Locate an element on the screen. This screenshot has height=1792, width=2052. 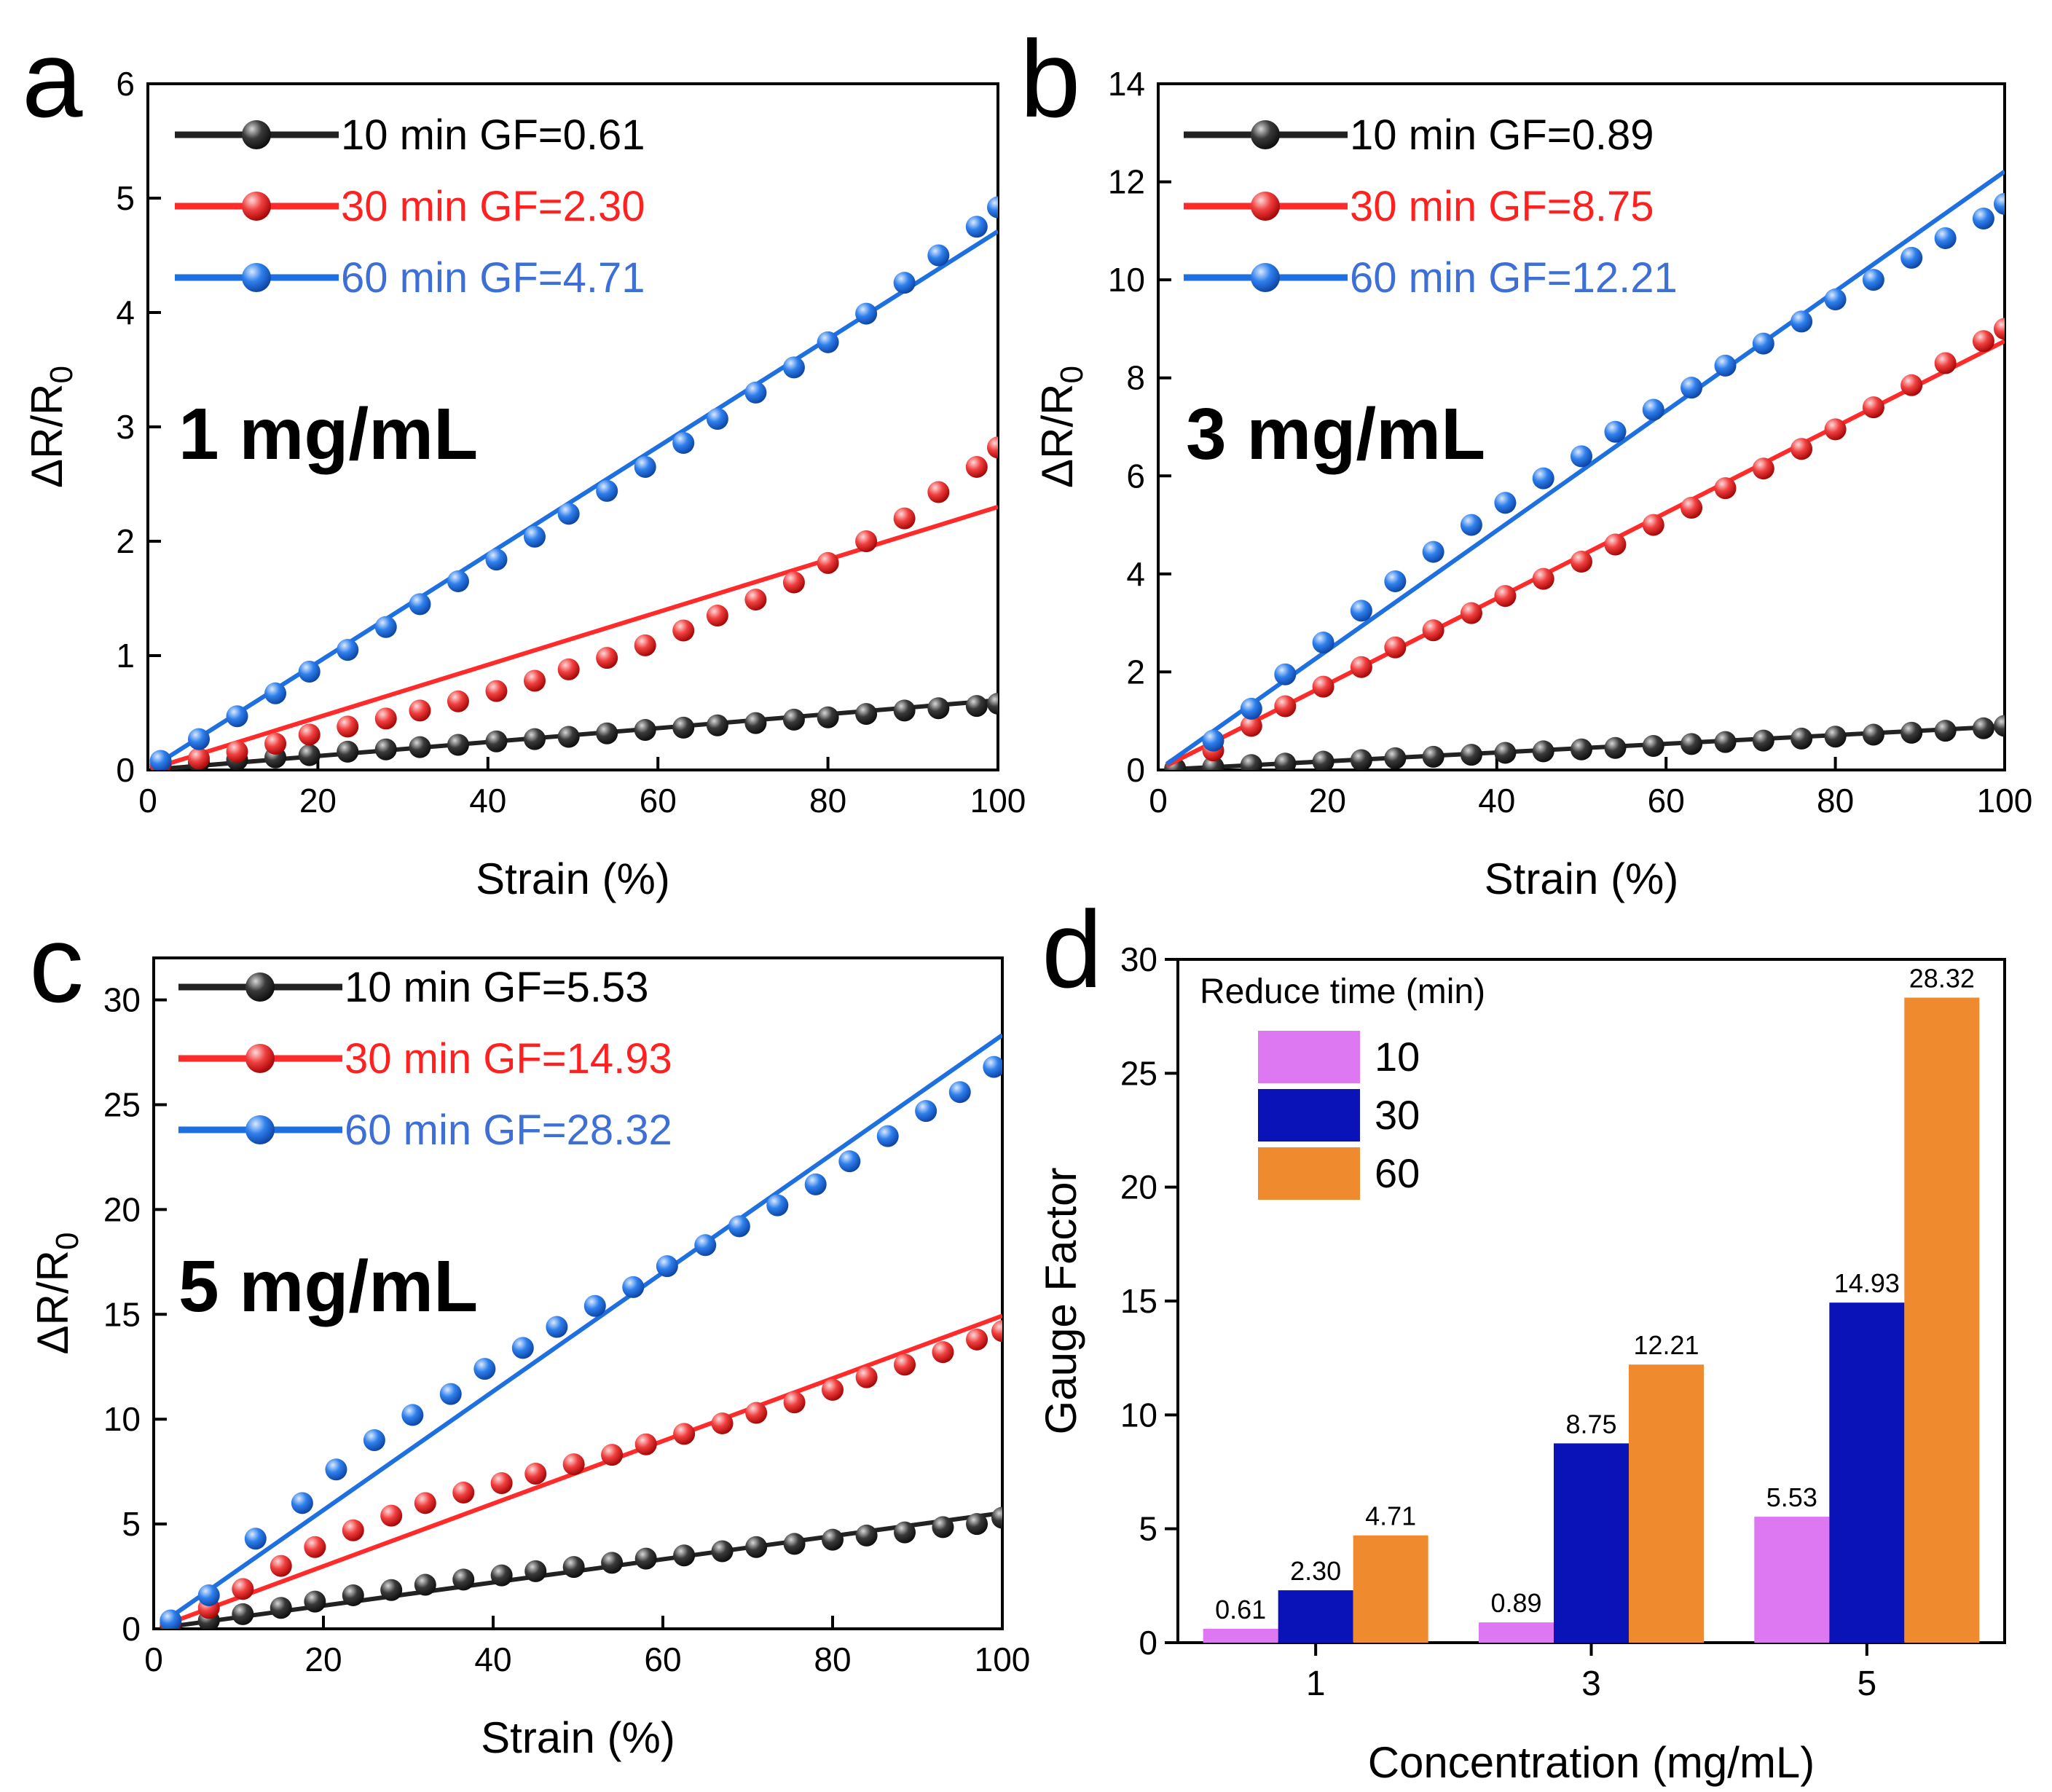
x-tick-label: 60 is located at coordinates (662, 1659).